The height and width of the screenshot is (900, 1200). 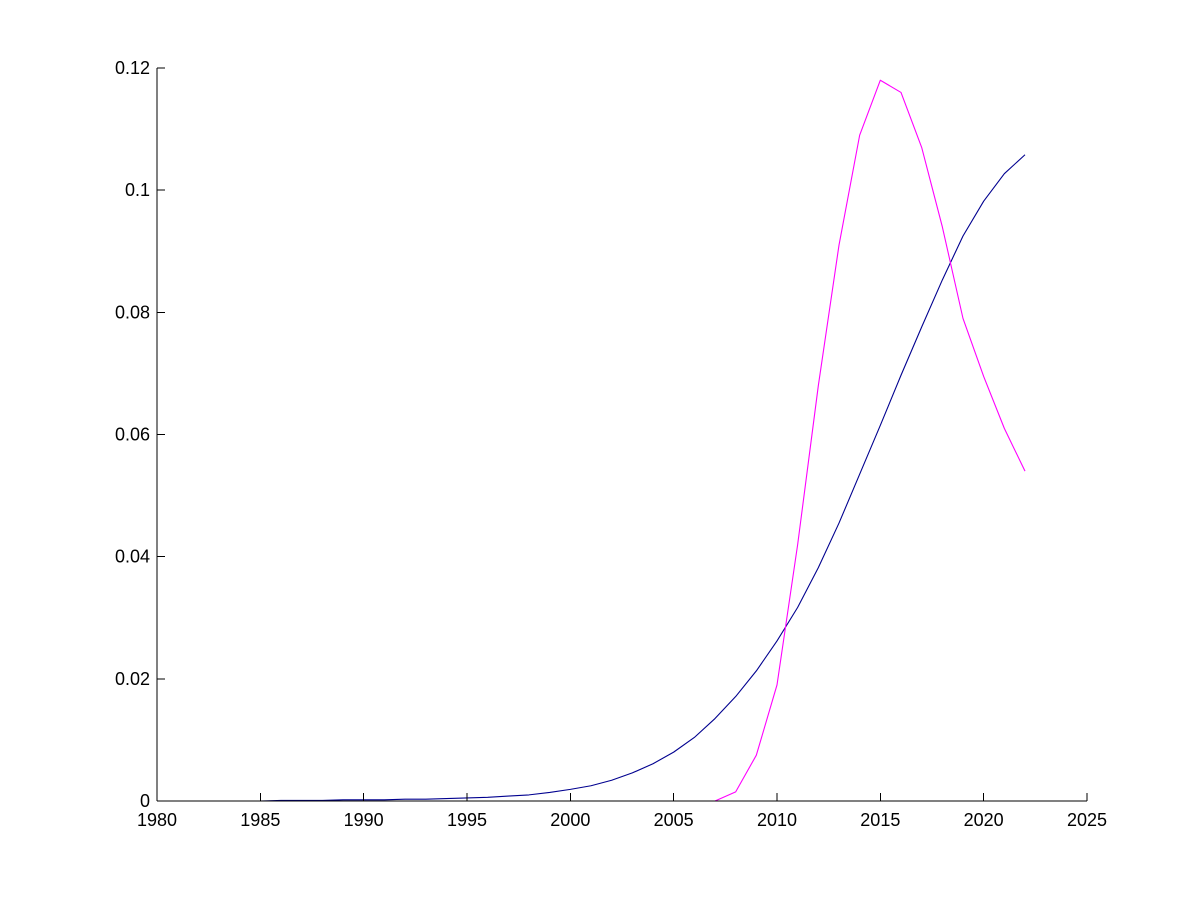 What do you see at coordinates (777, 820) in the screenshot?
I see `x-tick-label: 2010` at bounding box center [777, 820].